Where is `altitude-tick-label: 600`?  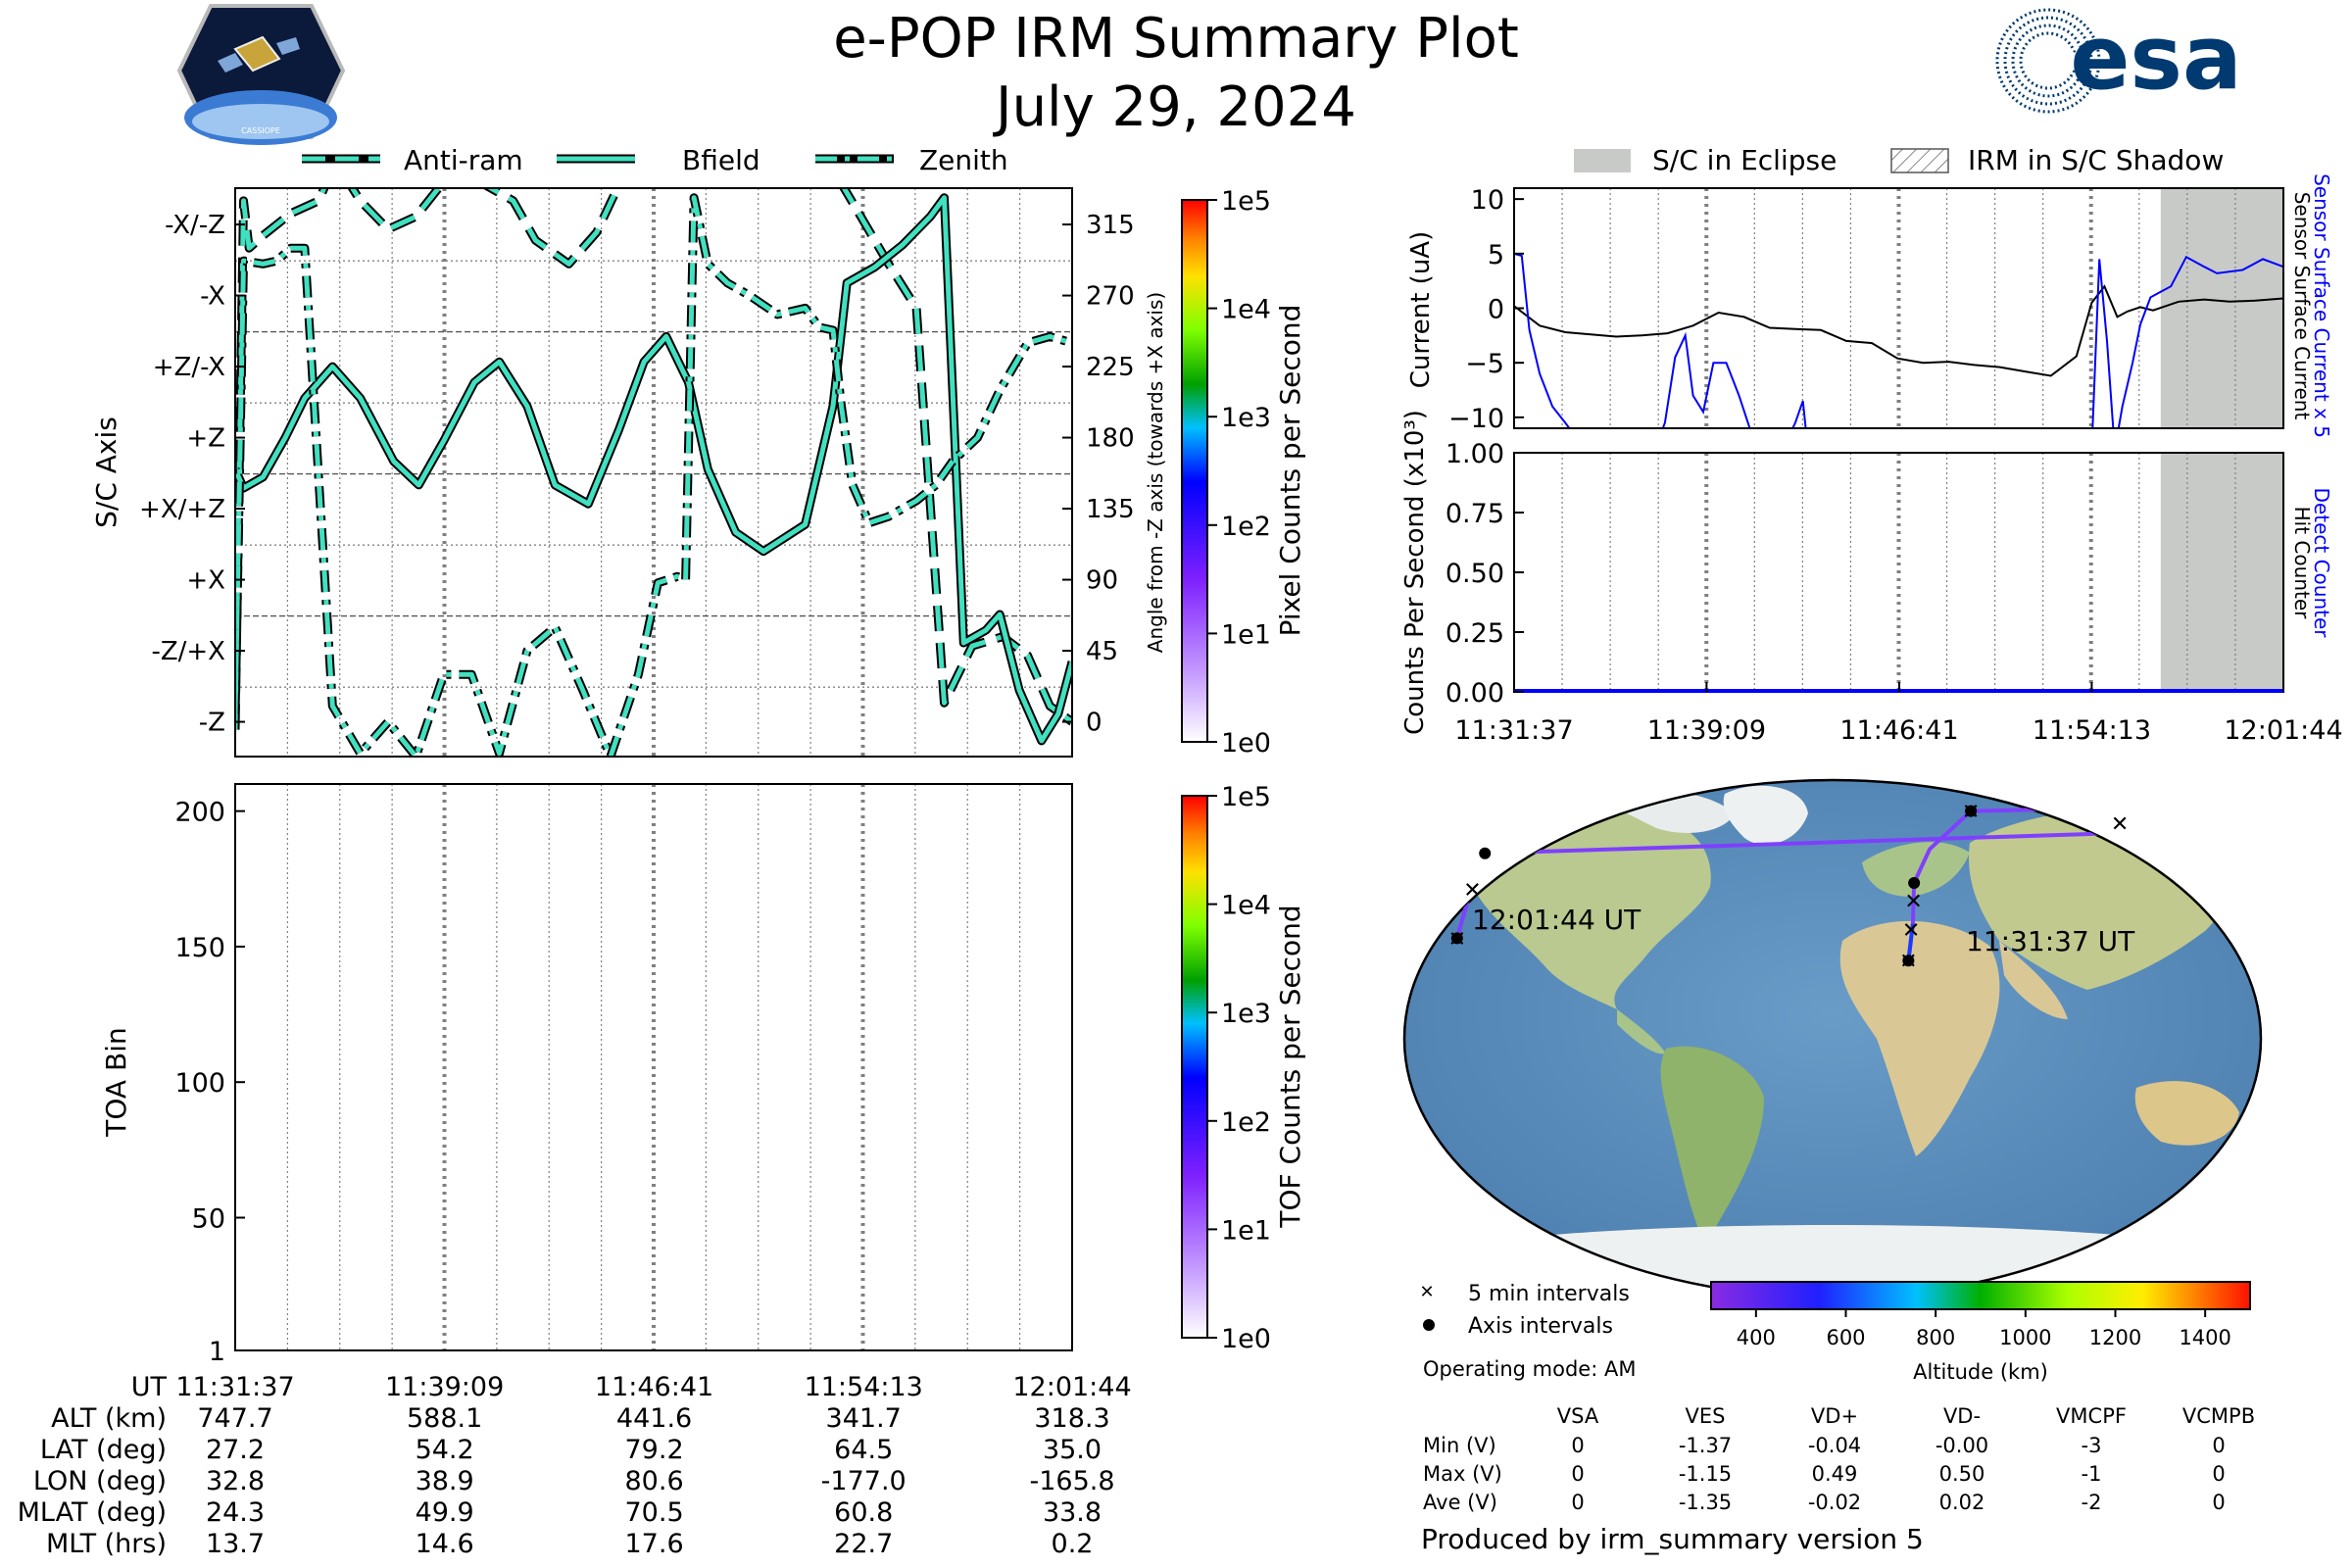 altitude-tick-label: 600 is located at coordinates (1845, 1337).